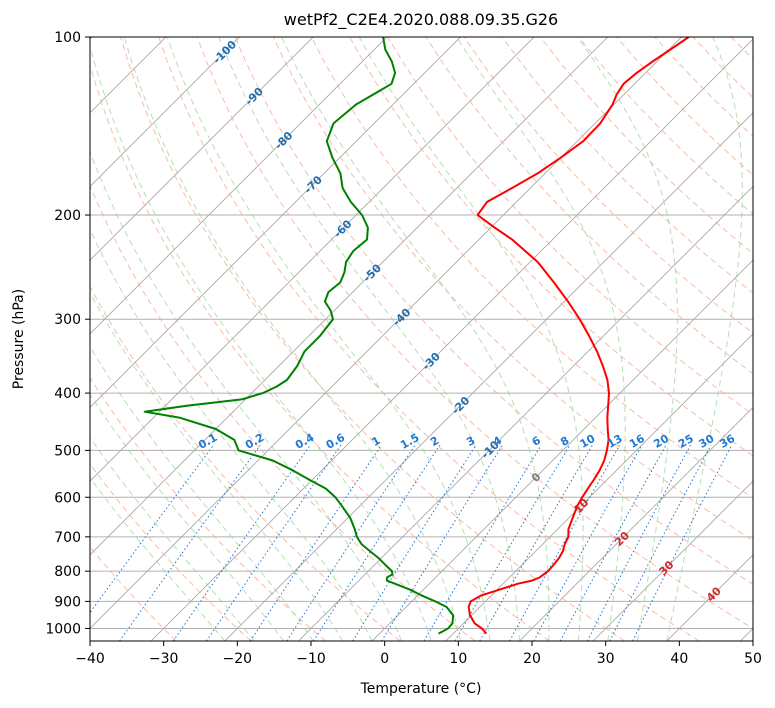 The width and height of the screenshot is (775, 708). I want to click on x-axis-label: Temperature (°C), so click(421, 689).